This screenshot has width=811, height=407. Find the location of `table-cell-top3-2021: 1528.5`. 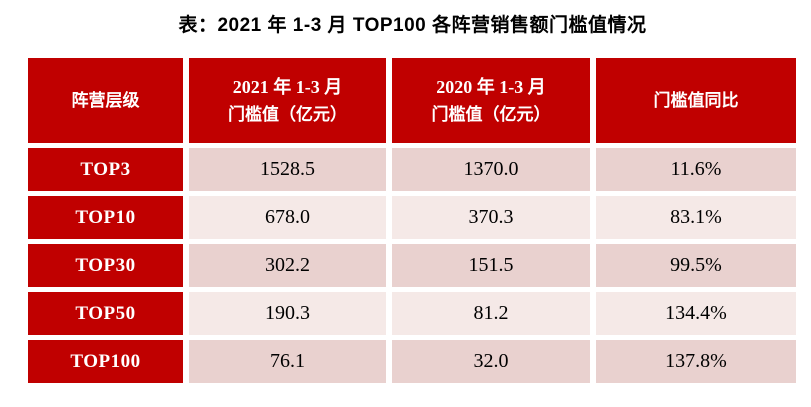

table-cell-top3-2021: 1528.5 is located at coordinates (287, 169).